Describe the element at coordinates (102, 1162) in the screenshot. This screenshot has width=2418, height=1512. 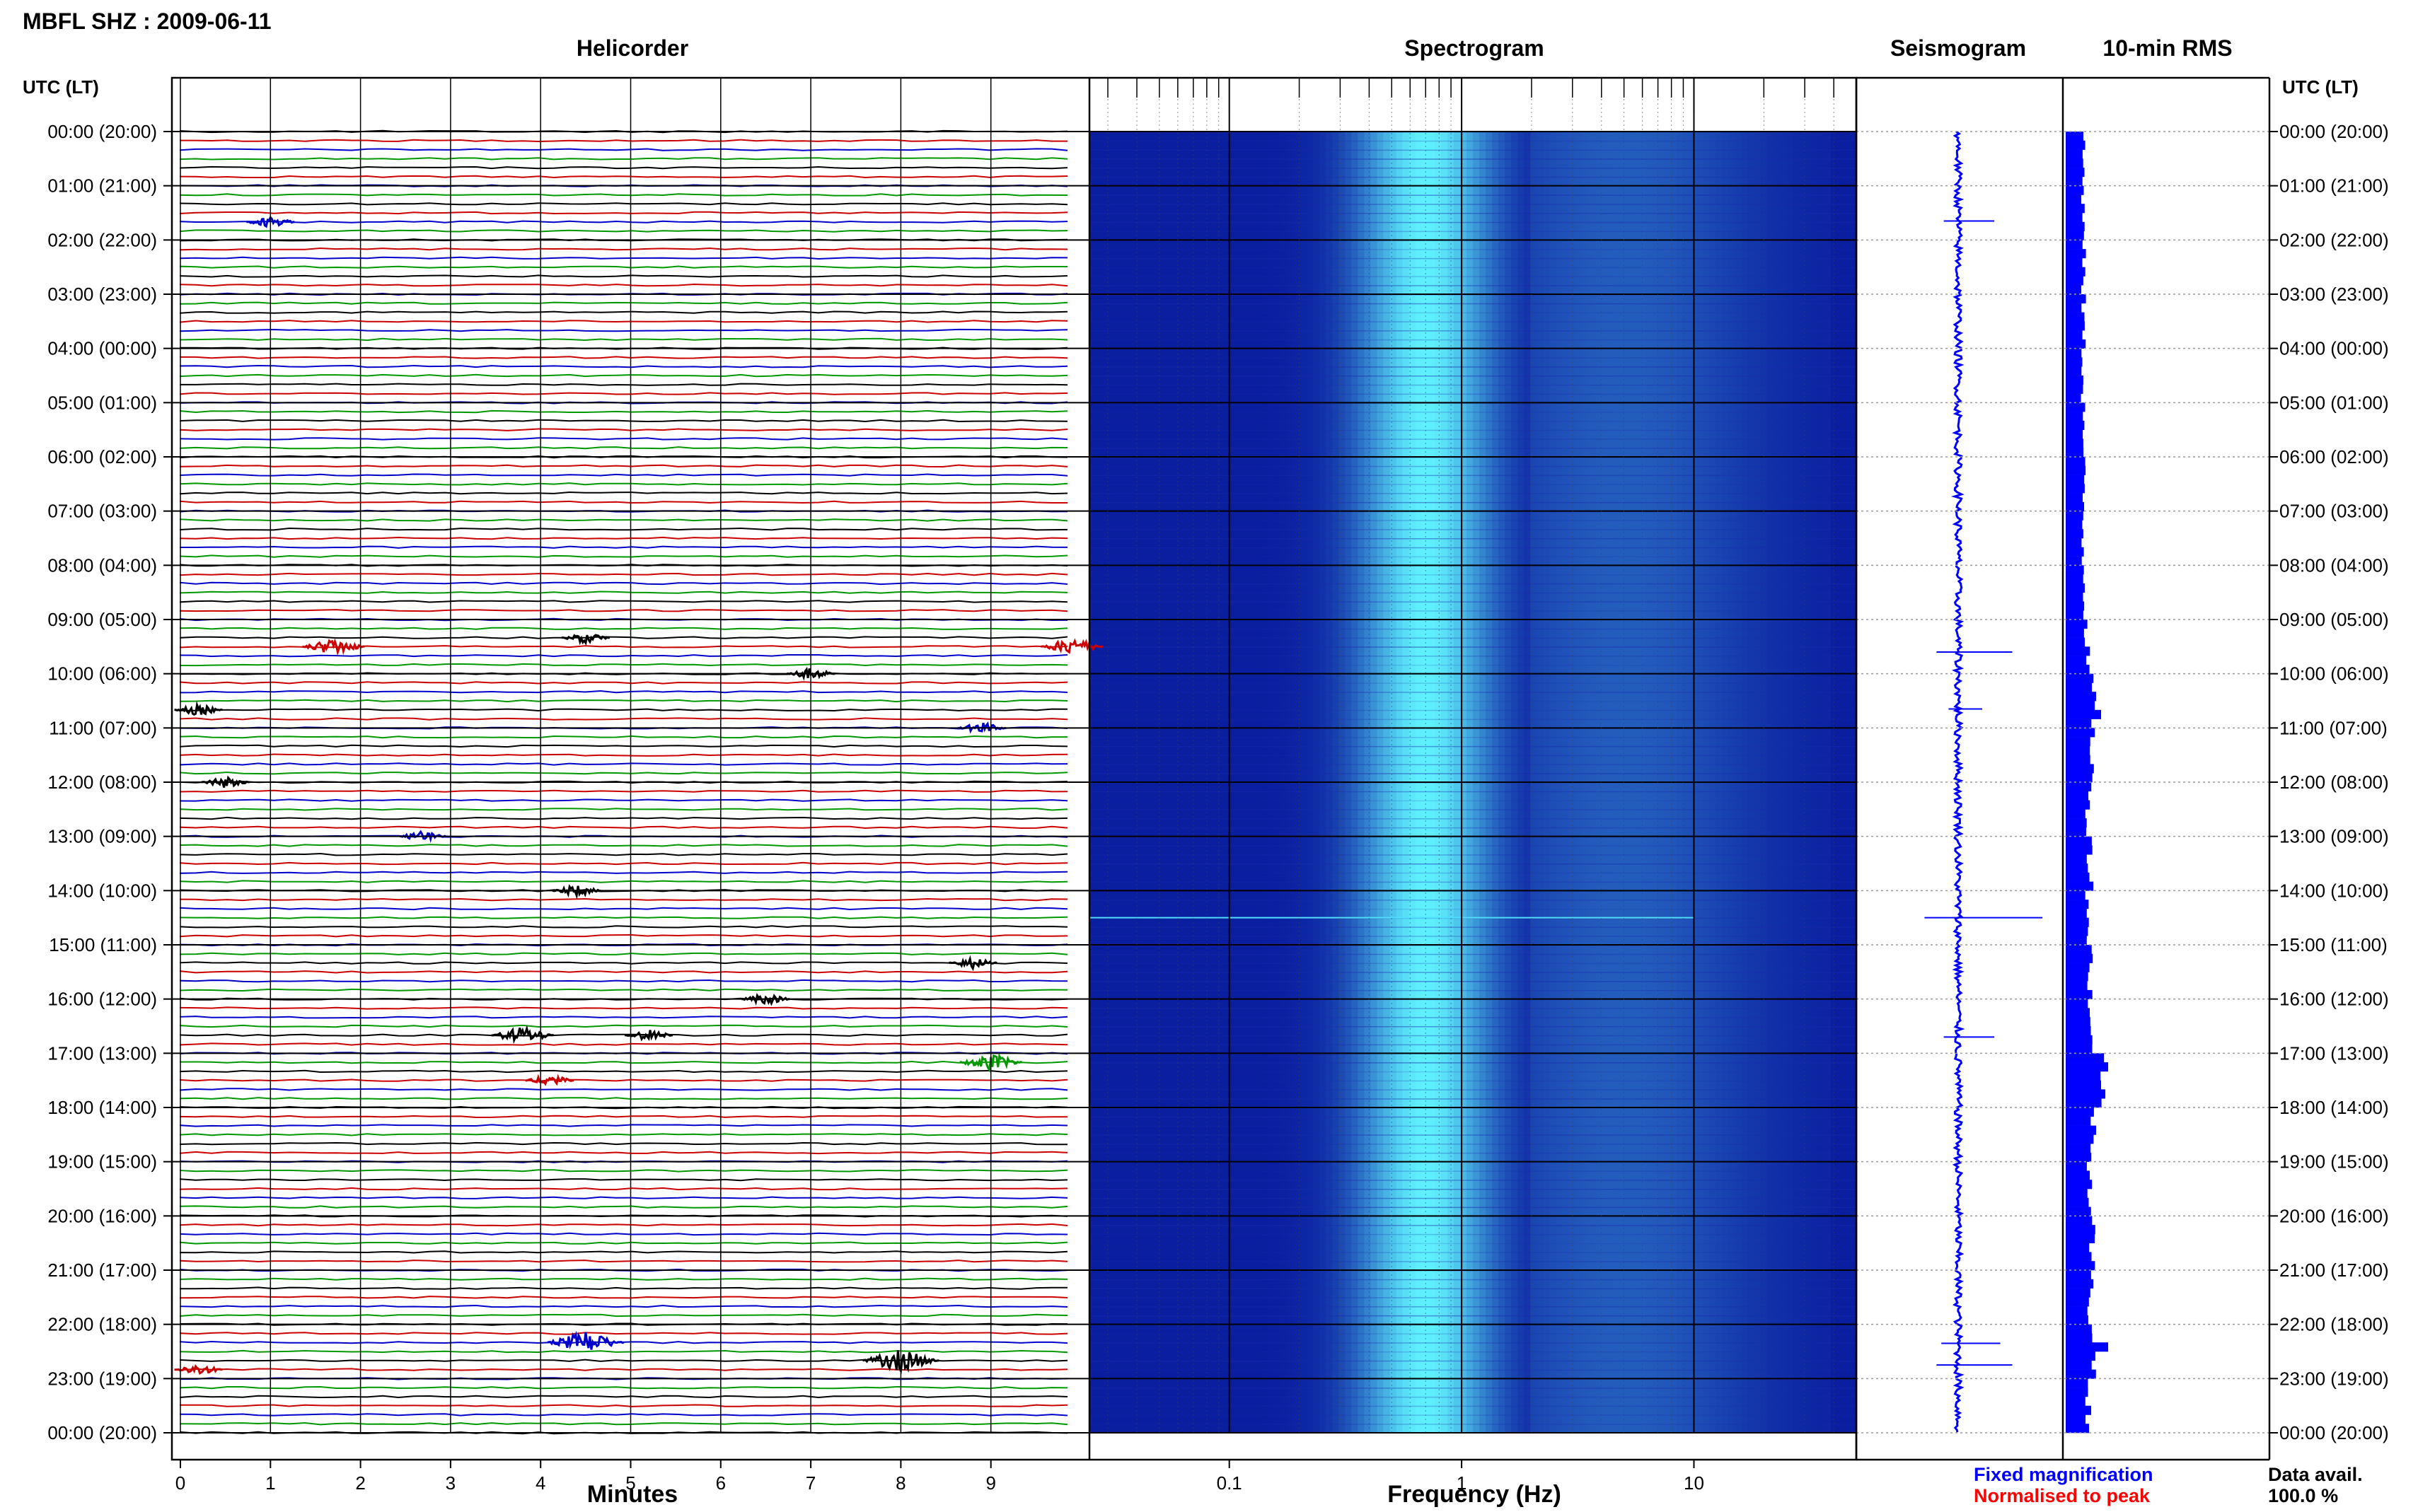
I see `time-label-left: 19:00 (15:00)` at that location.